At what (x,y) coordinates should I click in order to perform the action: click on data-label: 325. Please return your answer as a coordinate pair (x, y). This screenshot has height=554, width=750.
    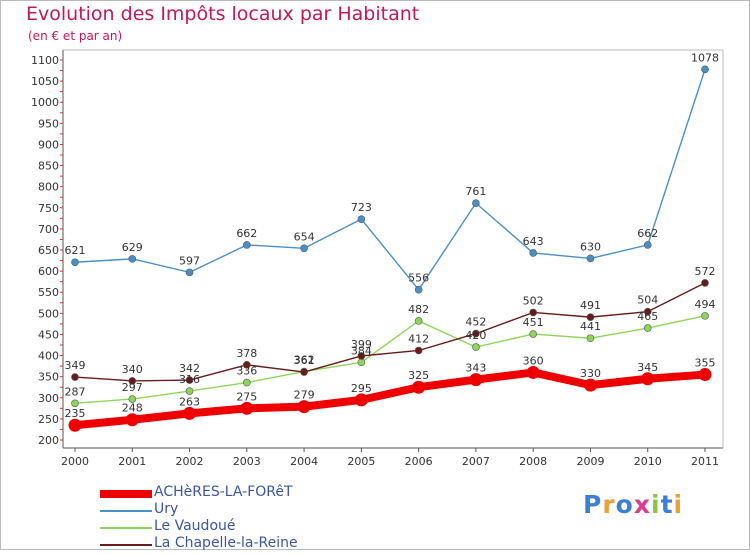
    Looking at the image, I should click on (418, 375).